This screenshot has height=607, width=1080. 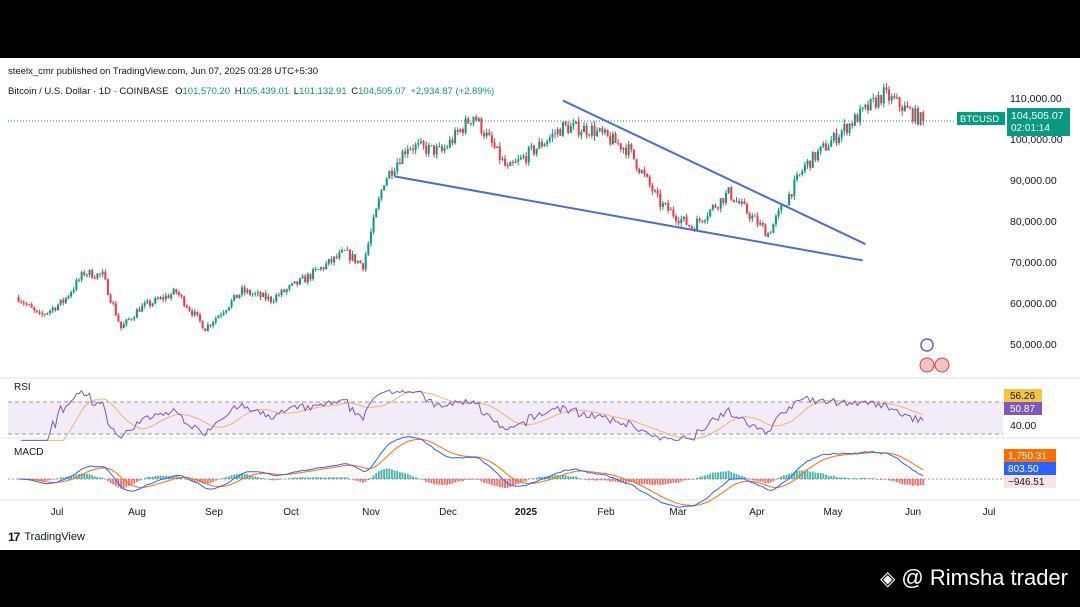 What do you see at coordinates (22, 387) in the screenshot?
I see `rsi-label: RSI` at bounding box center [22, 387].